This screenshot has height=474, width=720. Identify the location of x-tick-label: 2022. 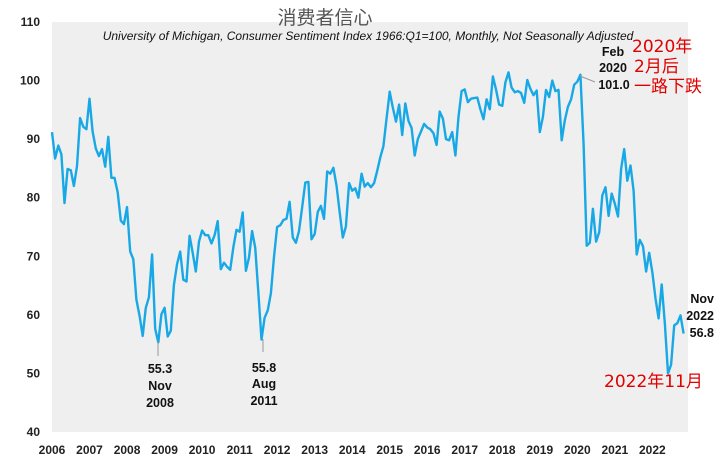
(652, 450).